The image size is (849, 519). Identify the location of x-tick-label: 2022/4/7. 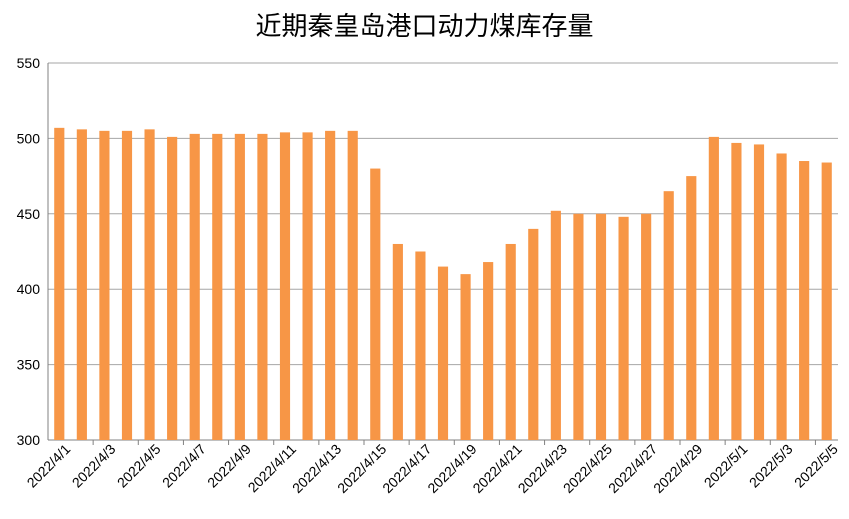
(184, 466).